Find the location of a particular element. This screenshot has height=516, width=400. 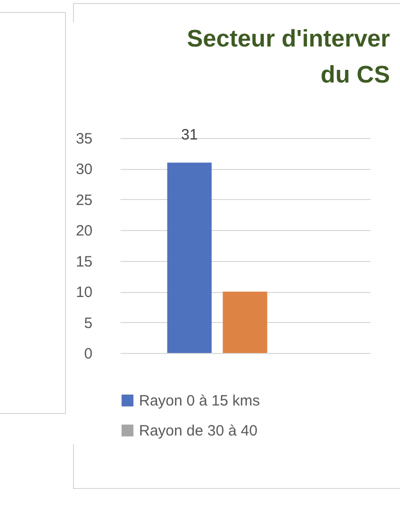

y-tick-label: 10 is located at coordinates (84, 293).